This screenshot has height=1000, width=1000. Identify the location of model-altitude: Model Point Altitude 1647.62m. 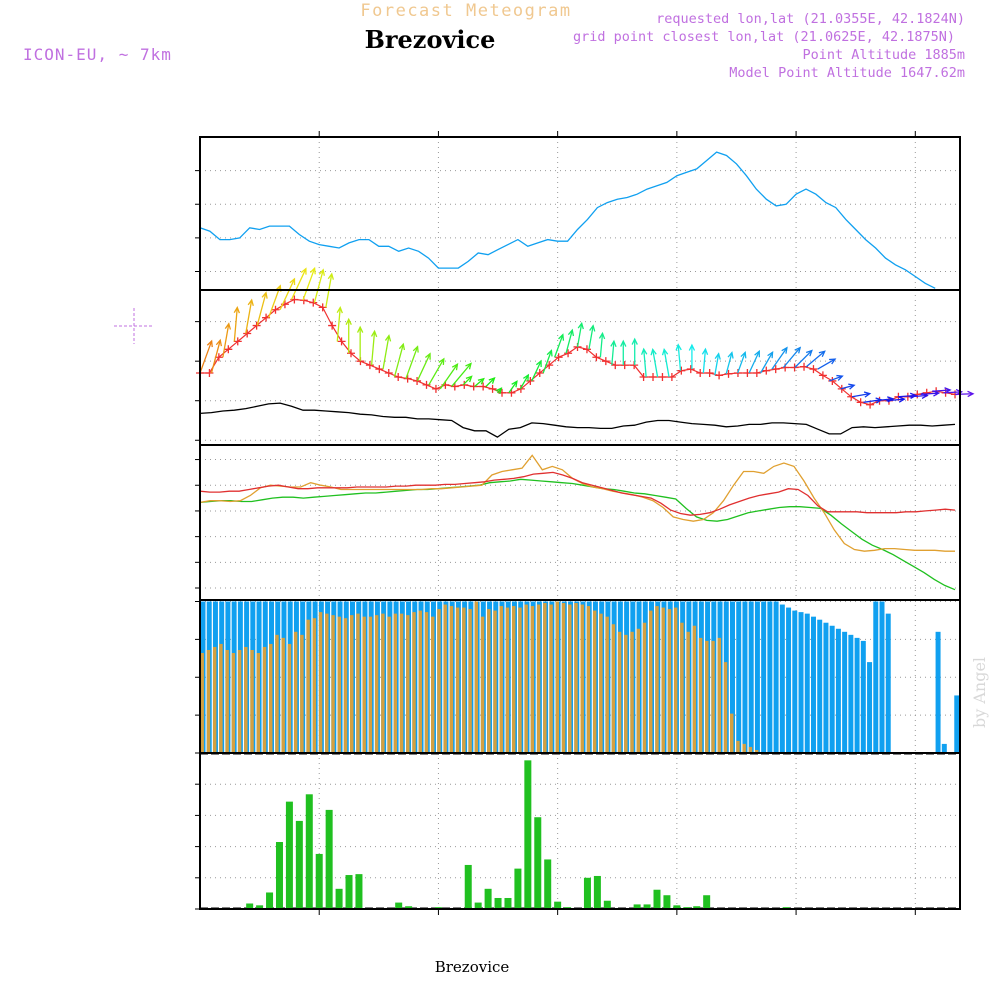
(847, 73).